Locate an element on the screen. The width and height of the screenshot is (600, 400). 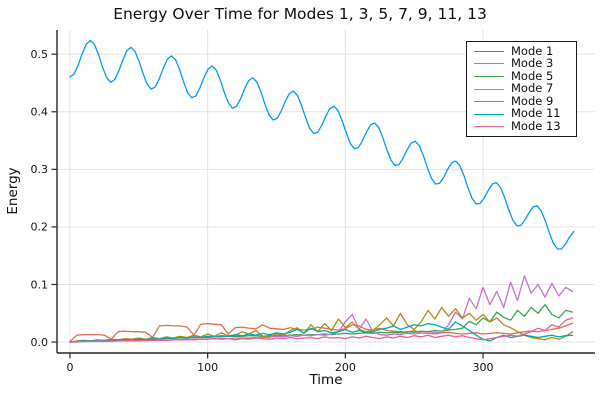
y-tick-label: 0.0 is located at coordinates (40, 342).